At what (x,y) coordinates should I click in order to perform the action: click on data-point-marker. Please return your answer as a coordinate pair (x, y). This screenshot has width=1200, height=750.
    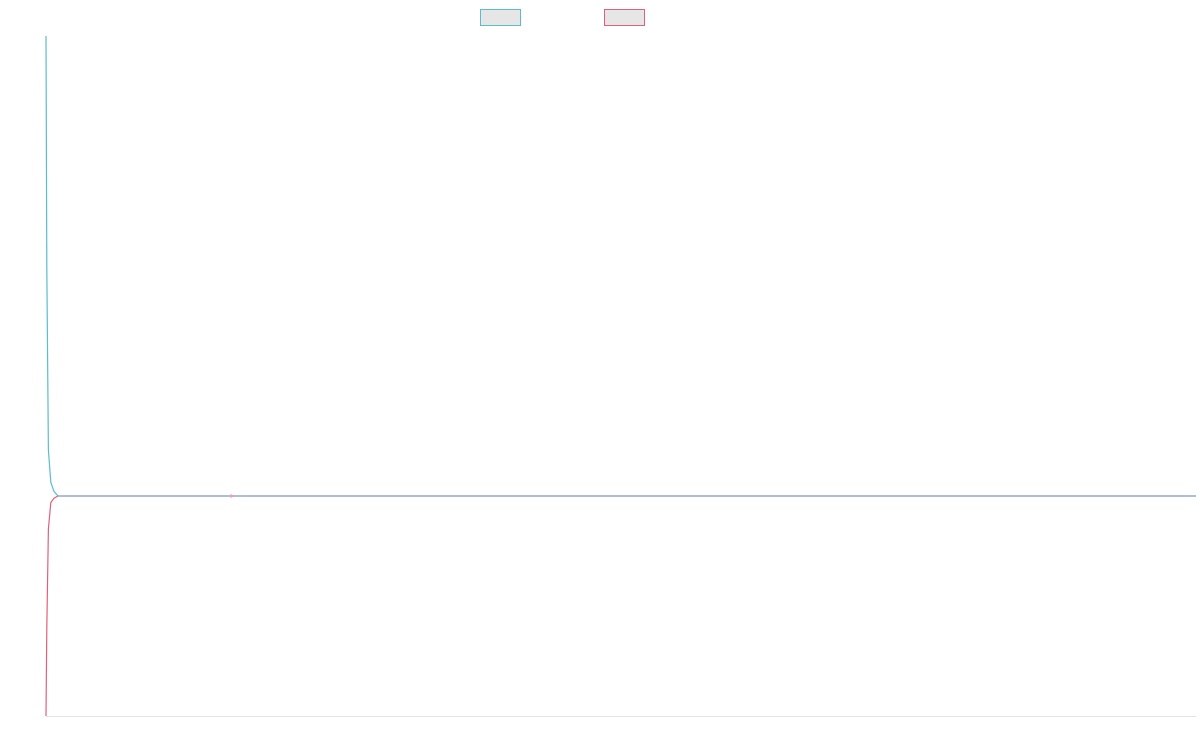
    Looking at the image, I should click on (231, 496).